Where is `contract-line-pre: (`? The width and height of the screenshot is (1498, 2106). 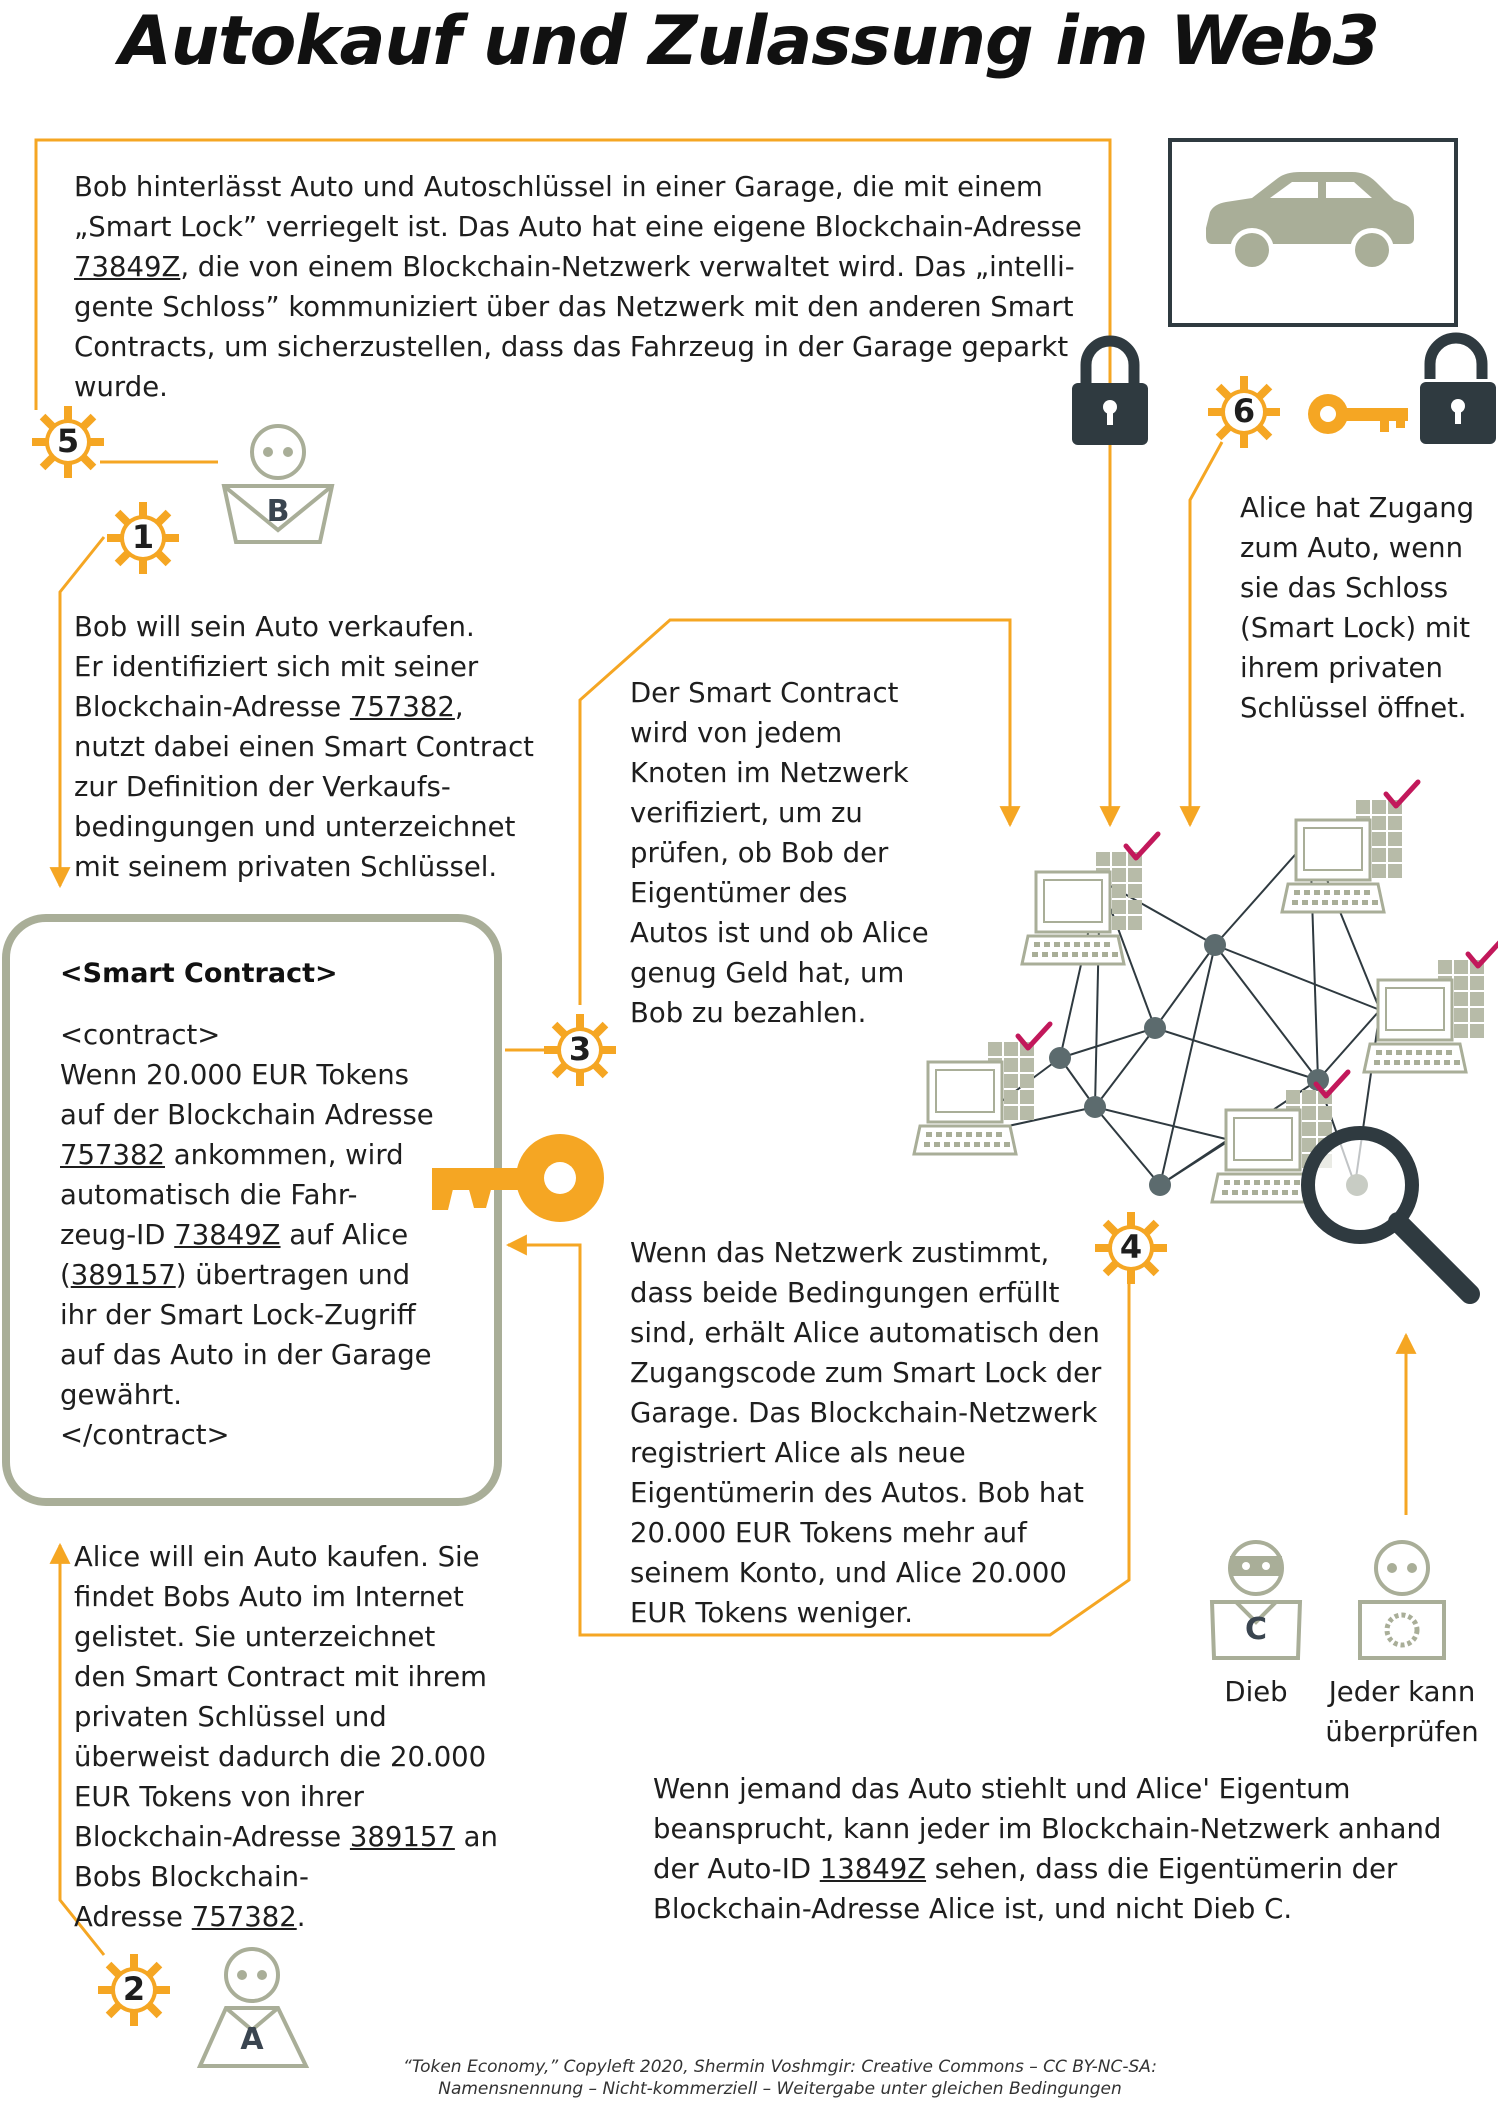
contract-line-pre: ( is located at coordinates (65, 1275).